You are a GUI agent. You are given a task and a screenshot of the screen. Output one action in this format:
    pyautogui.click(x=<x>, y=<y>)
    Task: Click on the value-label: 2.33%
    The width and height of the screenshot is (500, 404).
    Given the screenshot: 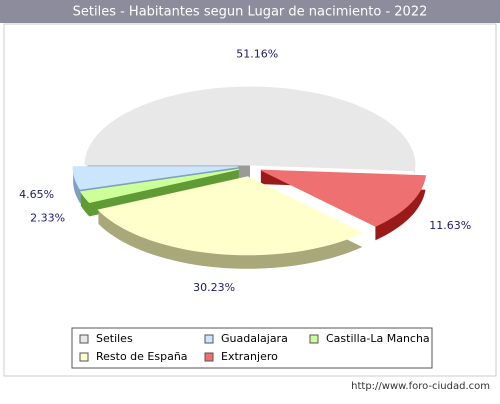 What is the action you would take?
    pyautogui.click(x=47, y=218)
    